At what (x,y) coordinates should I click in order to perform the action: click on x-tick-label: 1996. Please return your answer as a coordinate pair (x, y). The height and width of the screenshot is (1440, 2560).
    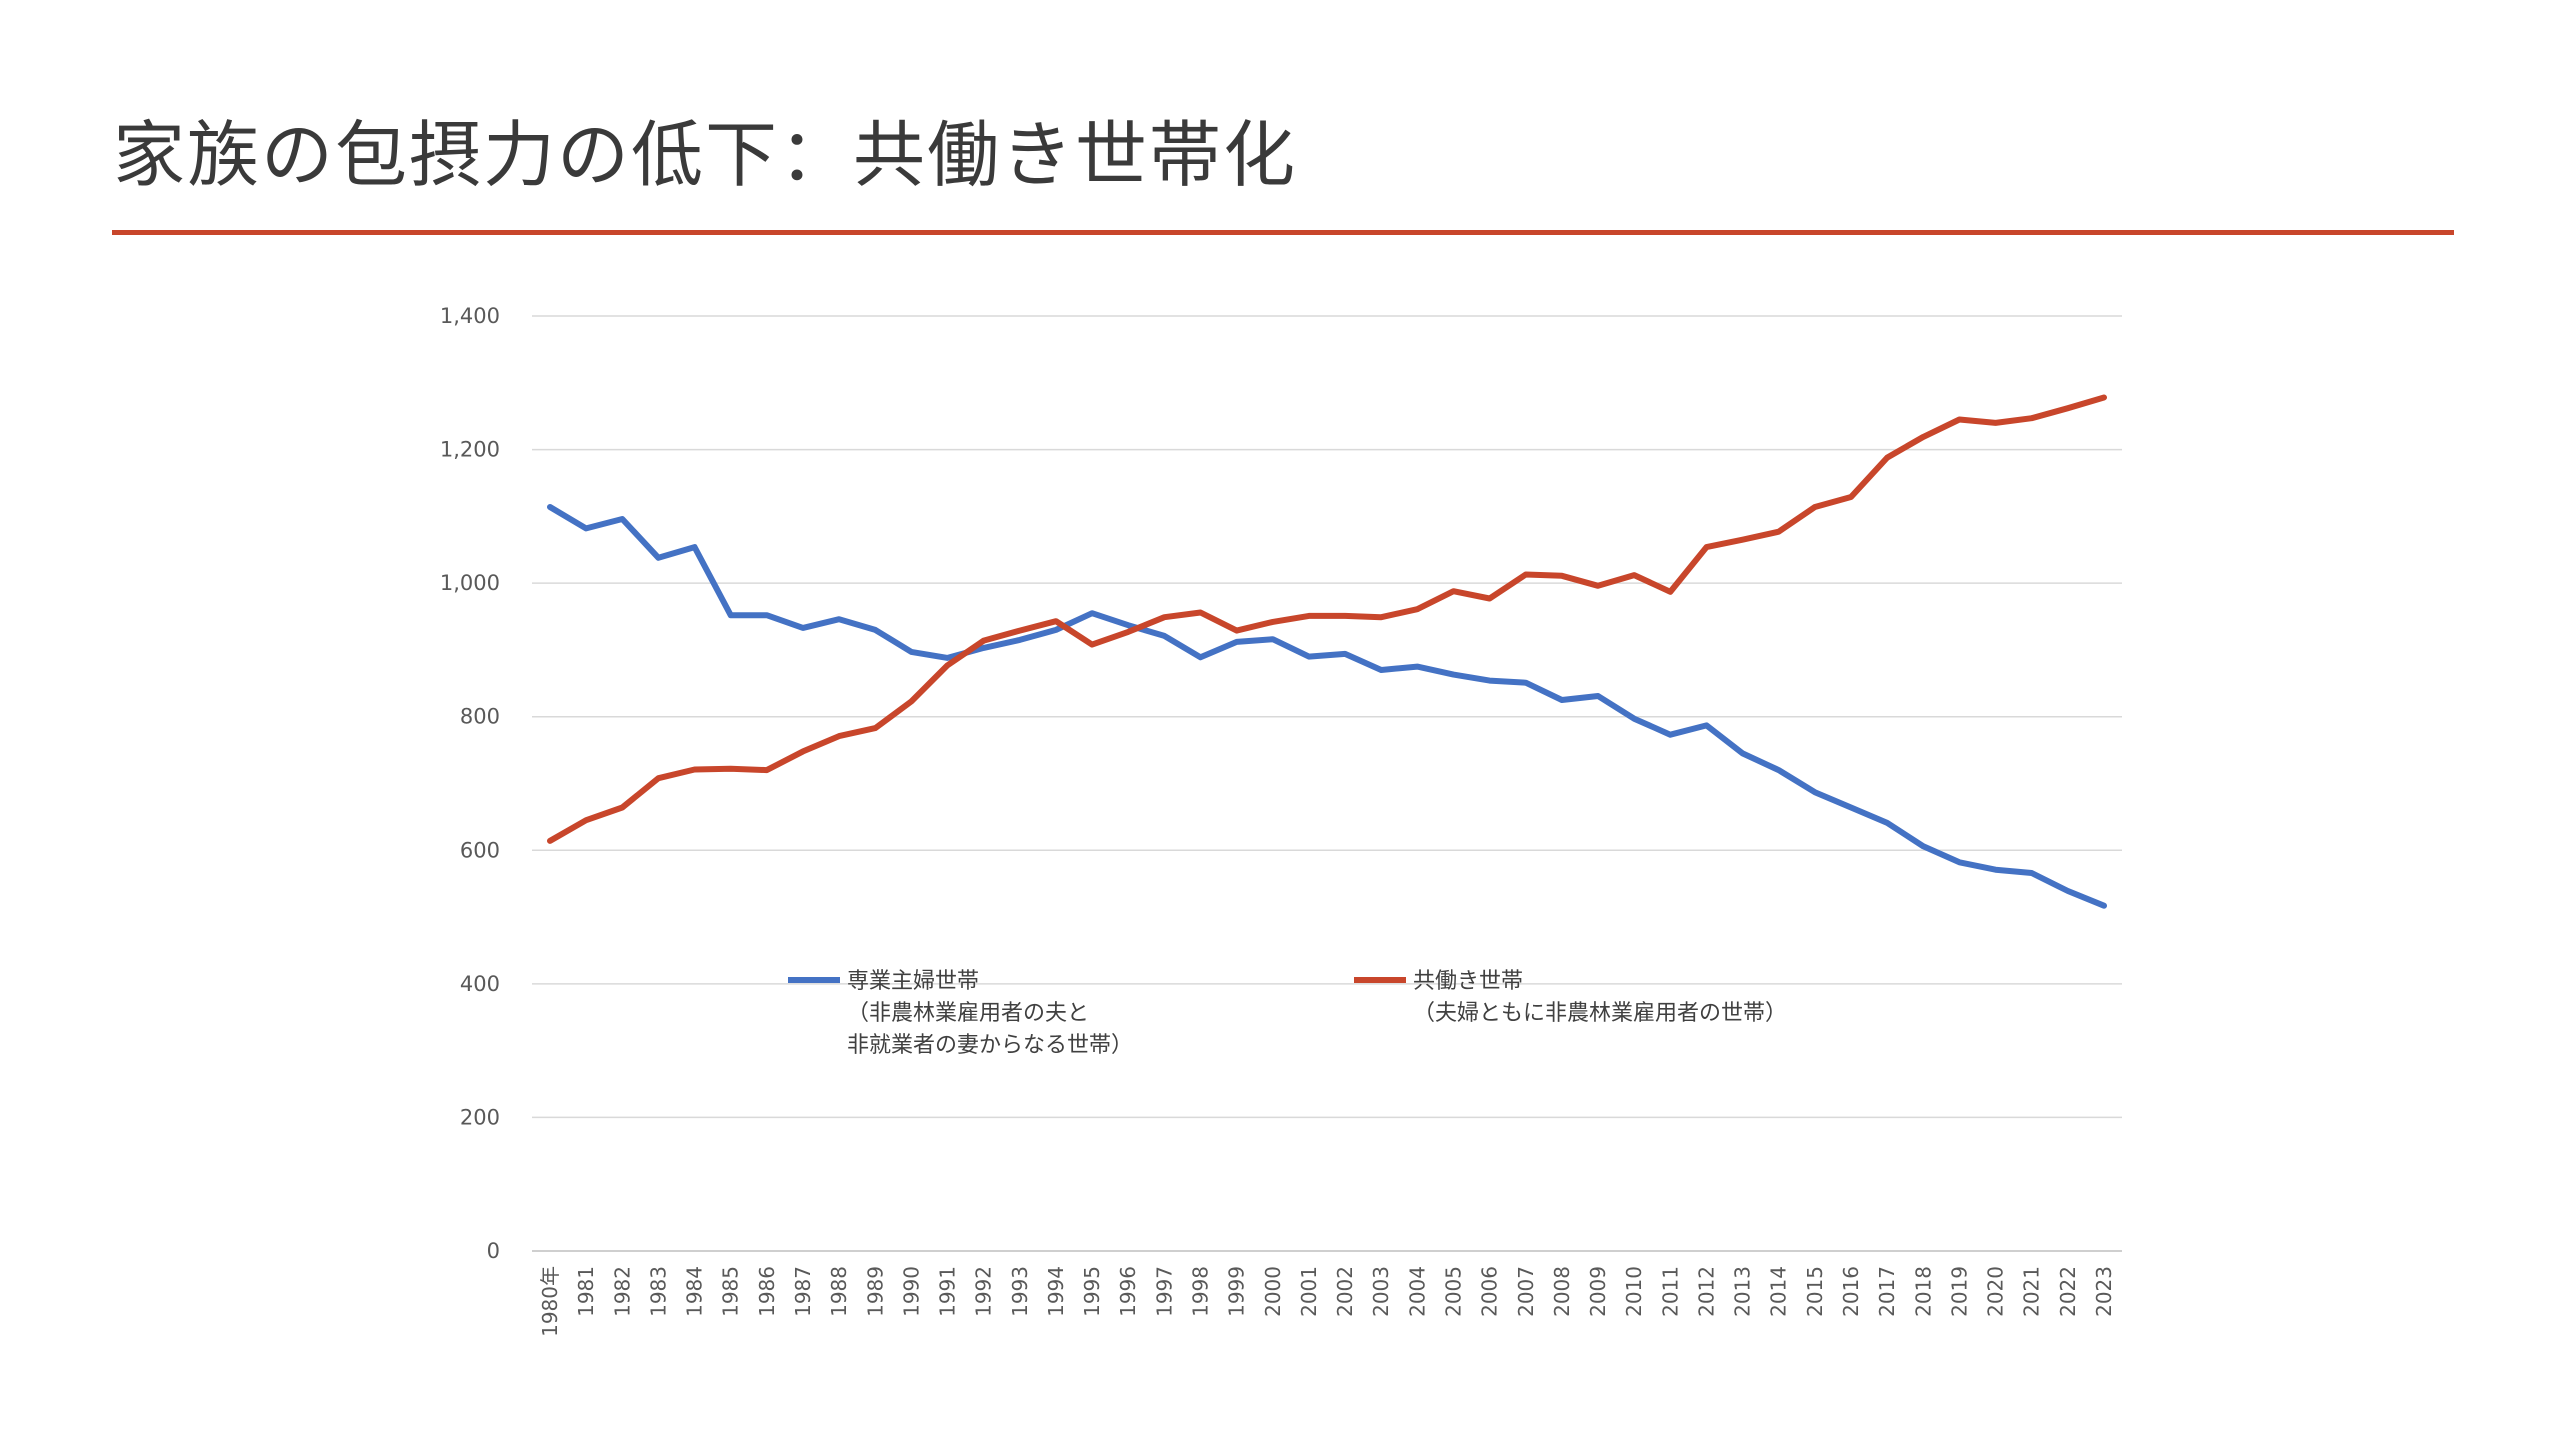
    Looking at the image, I should click on (1128, 1291).